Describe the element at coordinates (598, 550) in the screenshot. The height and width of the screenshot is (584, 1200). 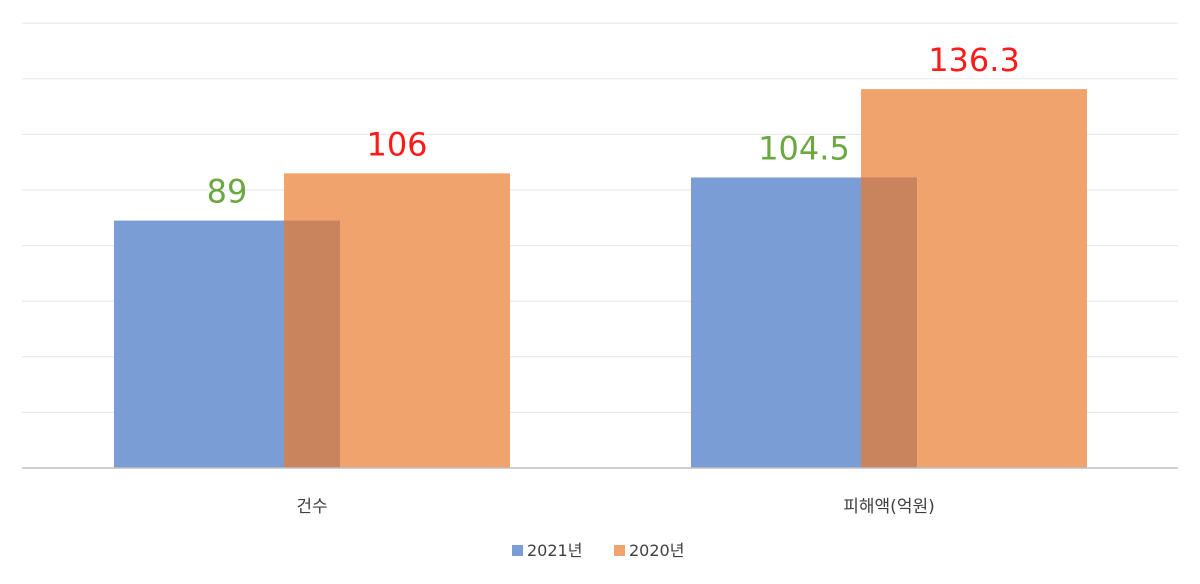
I see `legend: 2021년 2020년` at that location.